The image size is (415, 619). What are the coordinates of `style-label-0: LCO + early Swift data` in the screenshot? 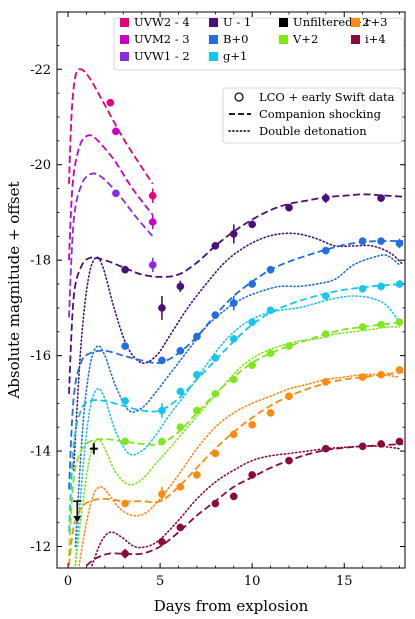 It's located at (327, 97).